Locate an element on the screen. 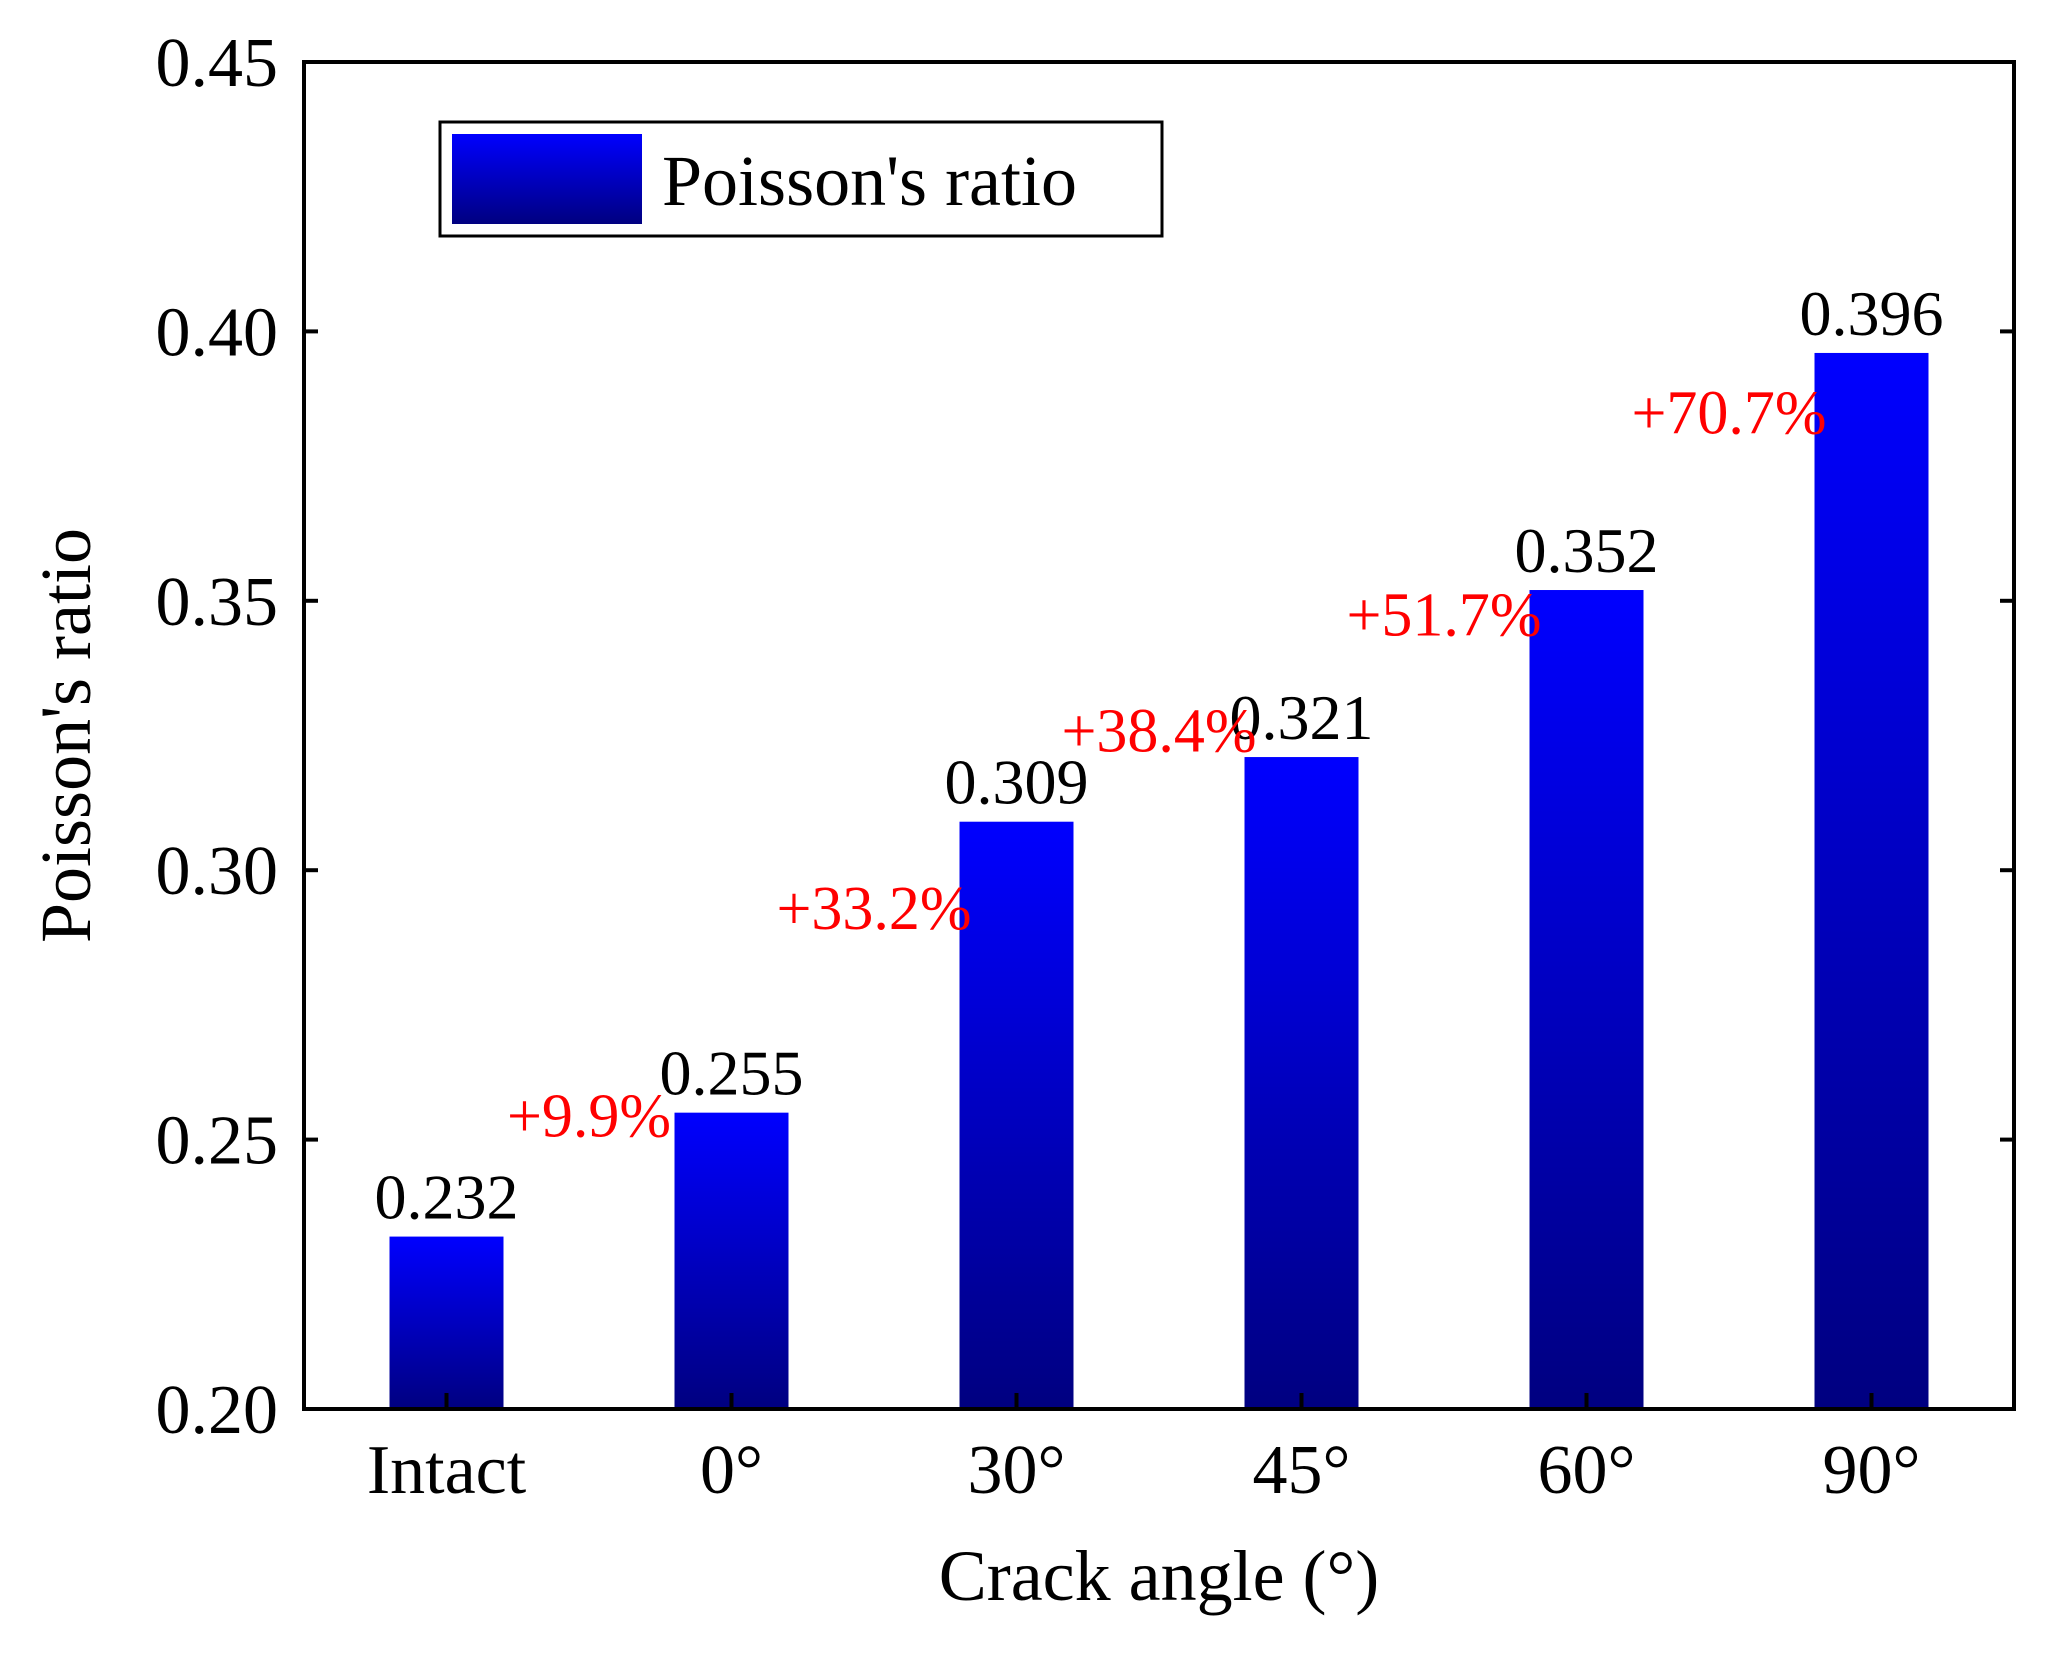 The width and height of the screenshot is (2048, 1662). x-tick-label-1: 0° is located at coordinates (731, 1470).